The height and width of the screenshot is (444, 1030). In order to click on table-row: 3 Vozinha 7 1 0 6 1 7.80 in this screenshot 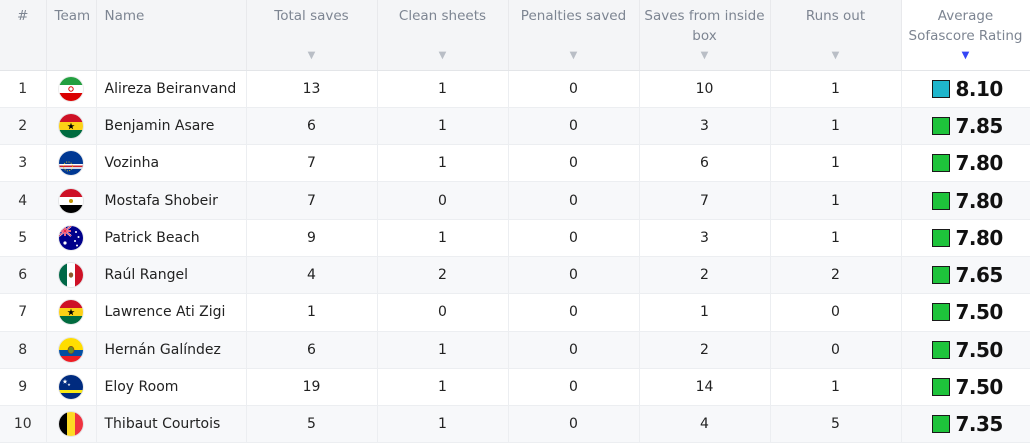, I will do `click(515, 163)`.